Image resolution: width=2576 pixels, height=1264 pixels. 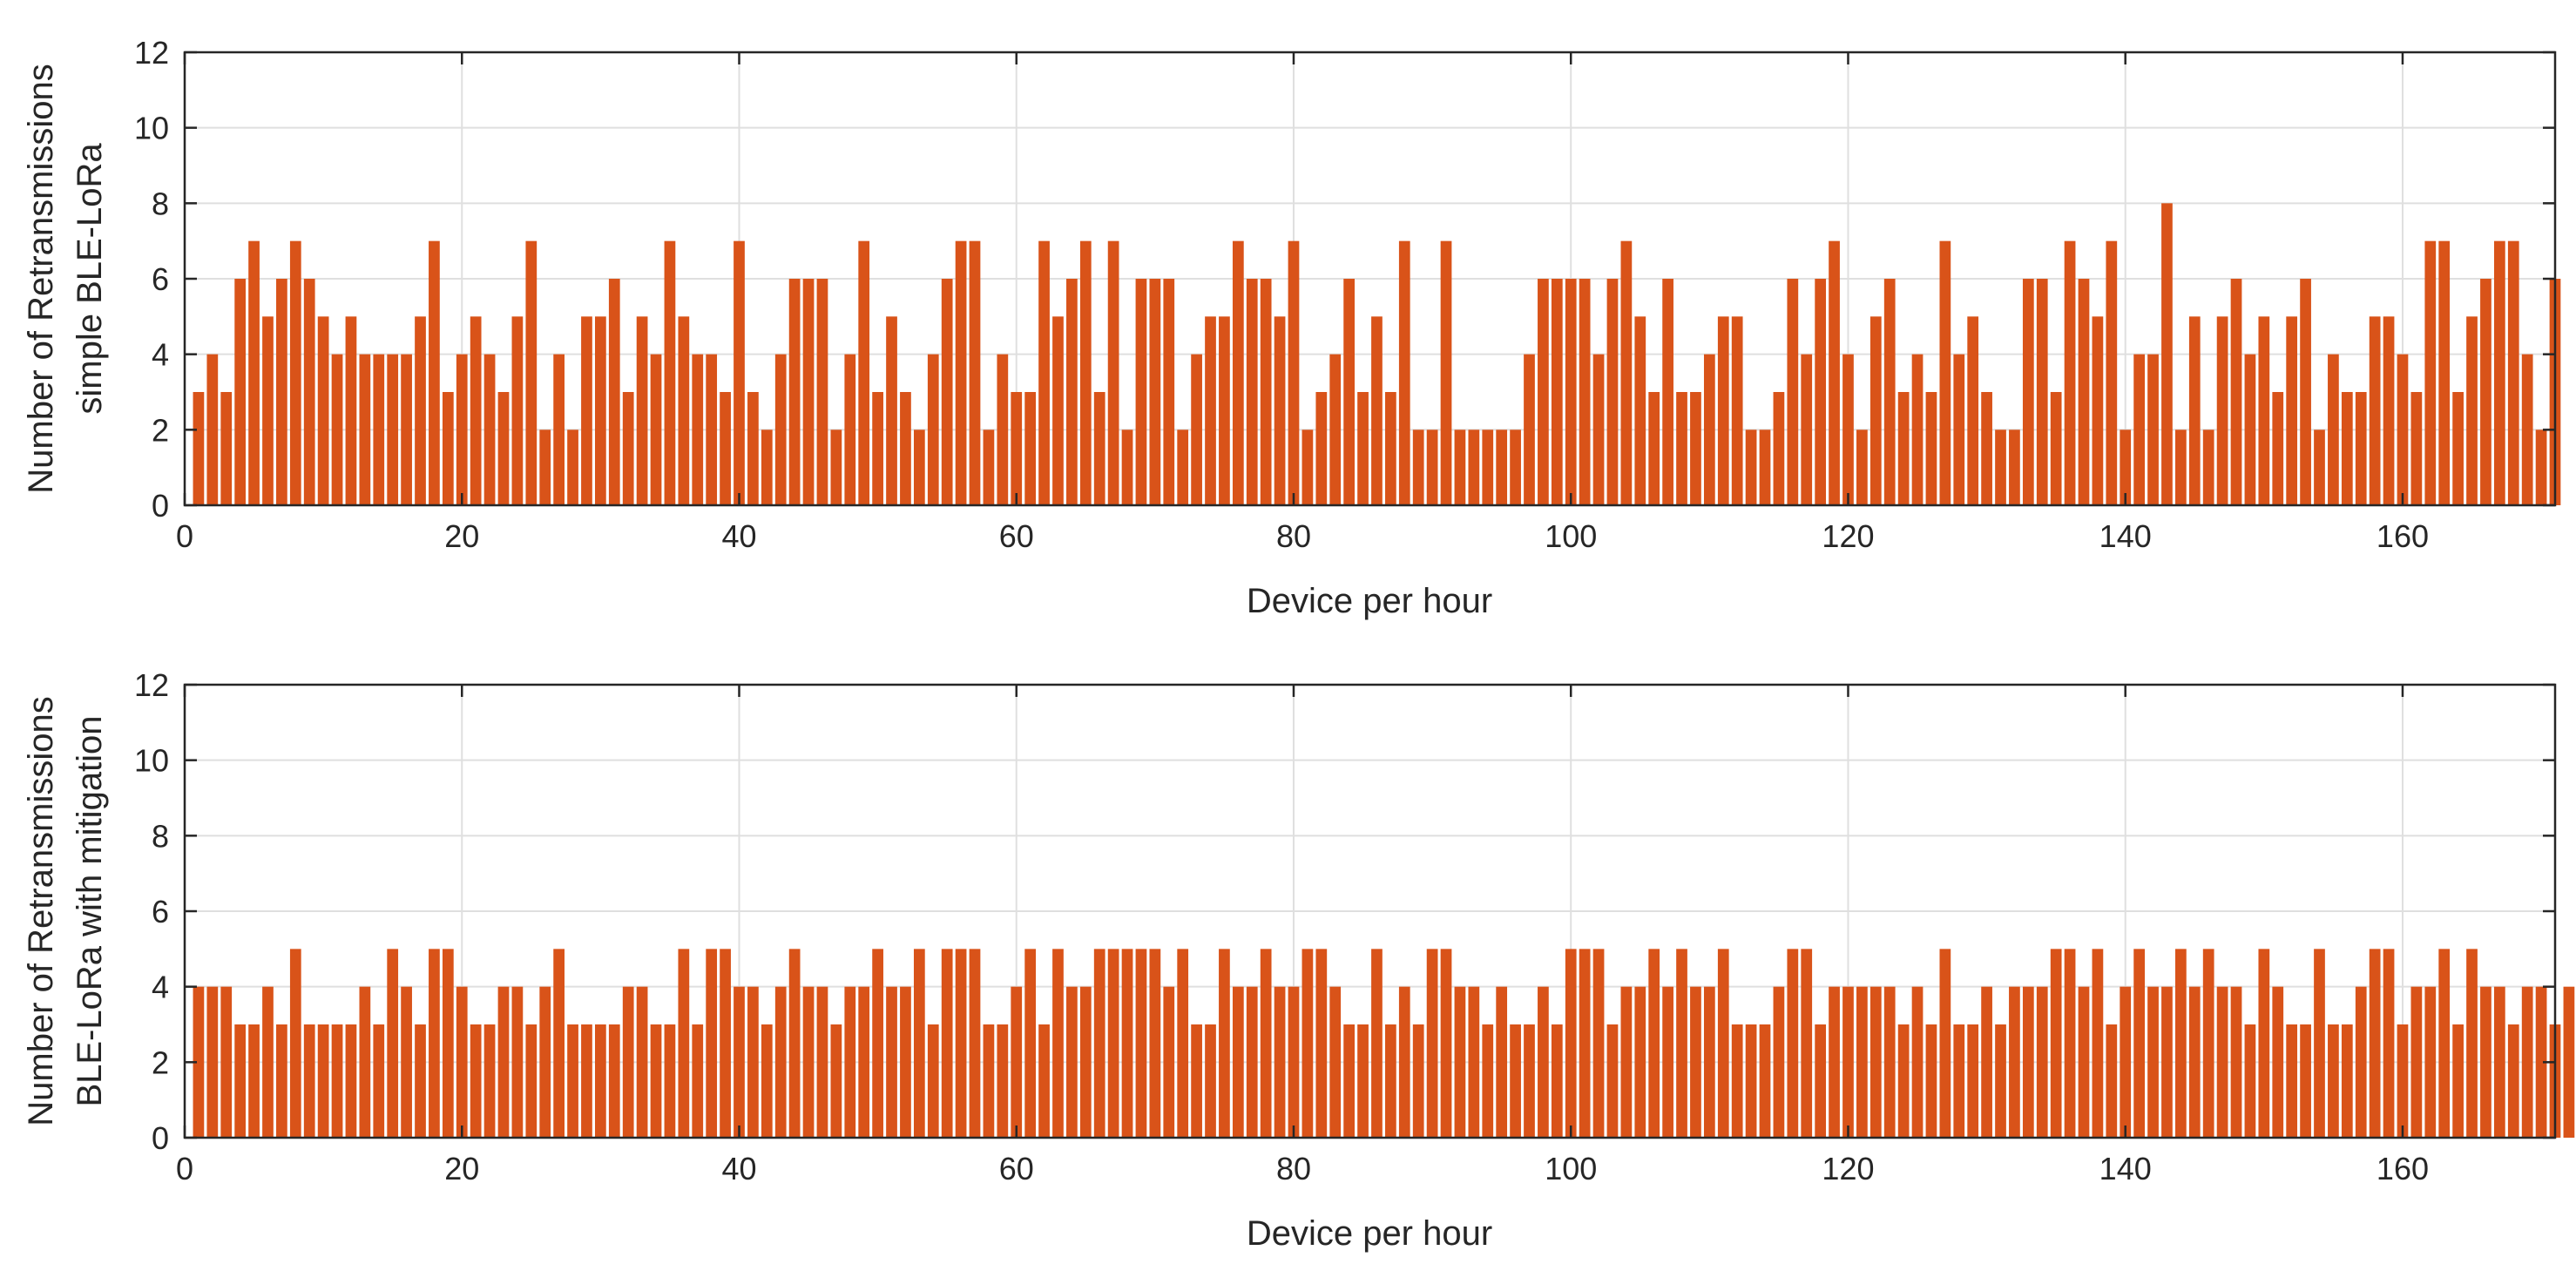 I want to click on y-axis-label-line-2: BLE-LoRa with mitigation, so click(x=90, y=910).